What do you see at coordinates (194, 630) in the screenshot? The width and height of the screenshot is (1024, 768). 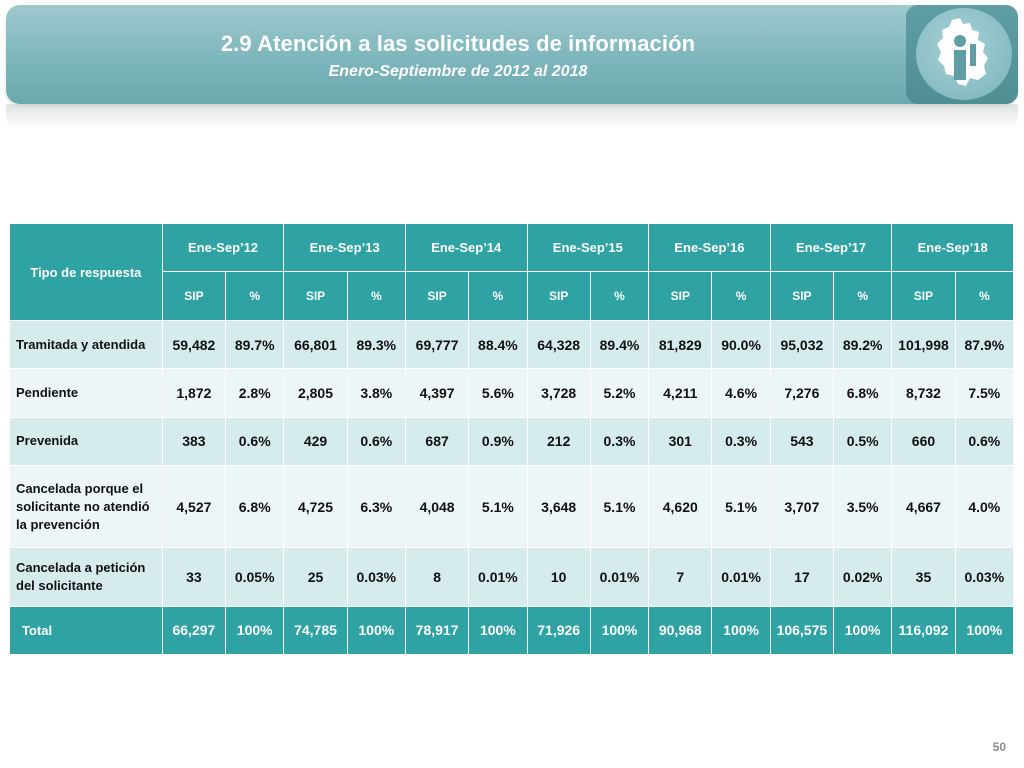 I see `total-sip: 66,297` at bounding box center [194, 630].